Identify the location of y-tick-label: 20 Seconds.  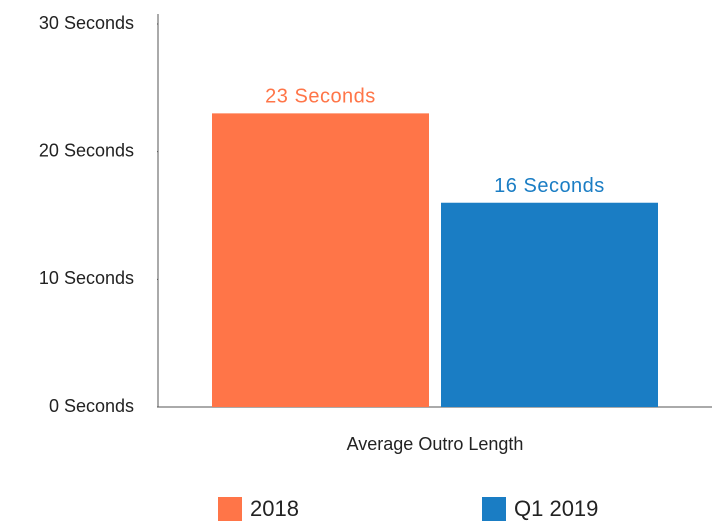
(86, 150).